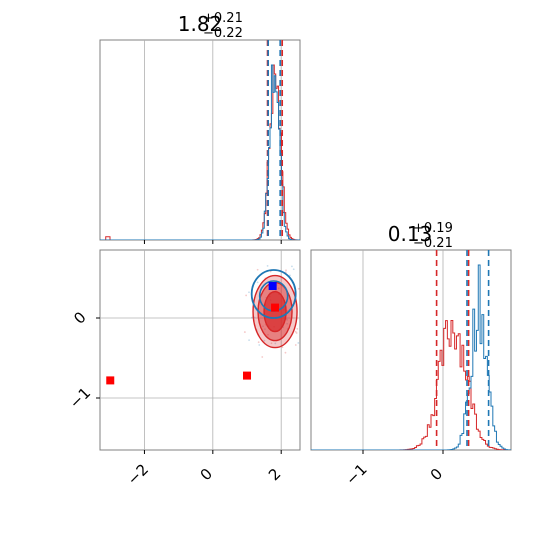 The image size is (550, 554). I want to click on tick-label-param1: −2, so click(138, 474).